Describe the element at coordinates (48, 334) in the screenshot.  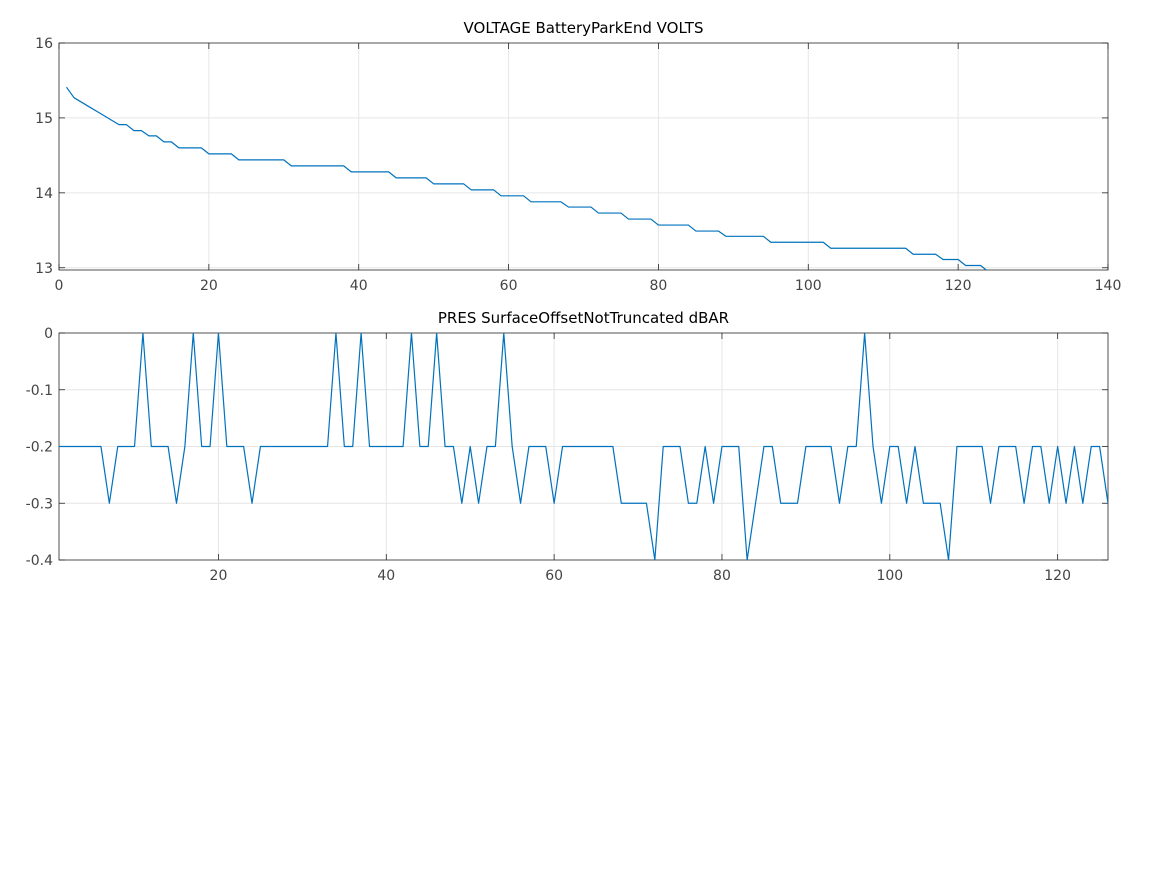
I see `y-tick-label: 0` at that location.